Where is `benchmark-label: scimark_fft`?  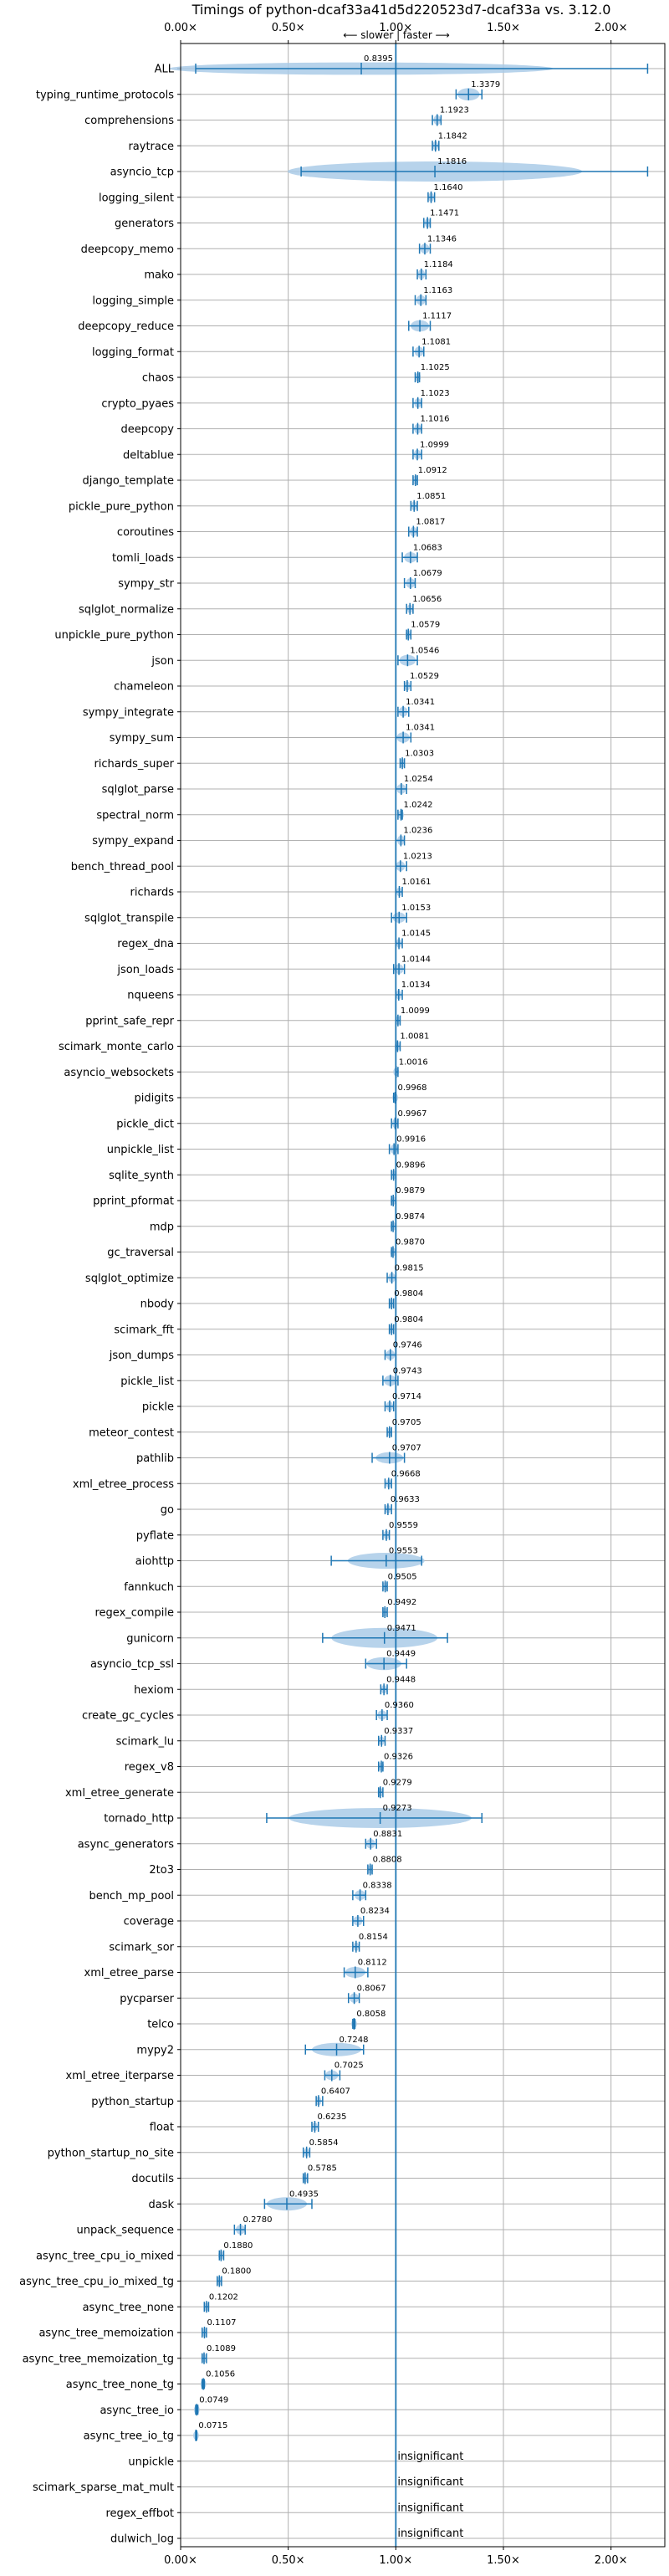
benchmark-label: scimark_fft is located at coordinates (144, 1330).